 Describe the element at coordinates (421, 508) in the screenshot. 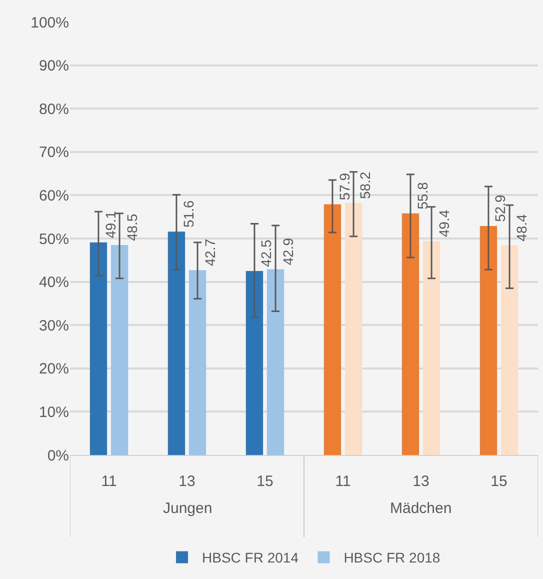

I see `text: Mädchen` at that location.